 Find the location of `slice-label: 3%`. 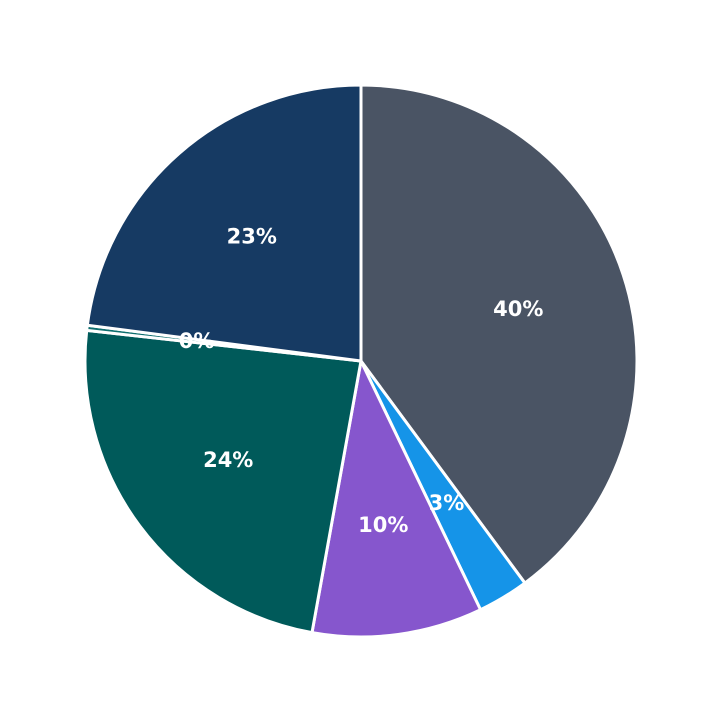

slice-label: 3% is located at coordinates (447, 503).